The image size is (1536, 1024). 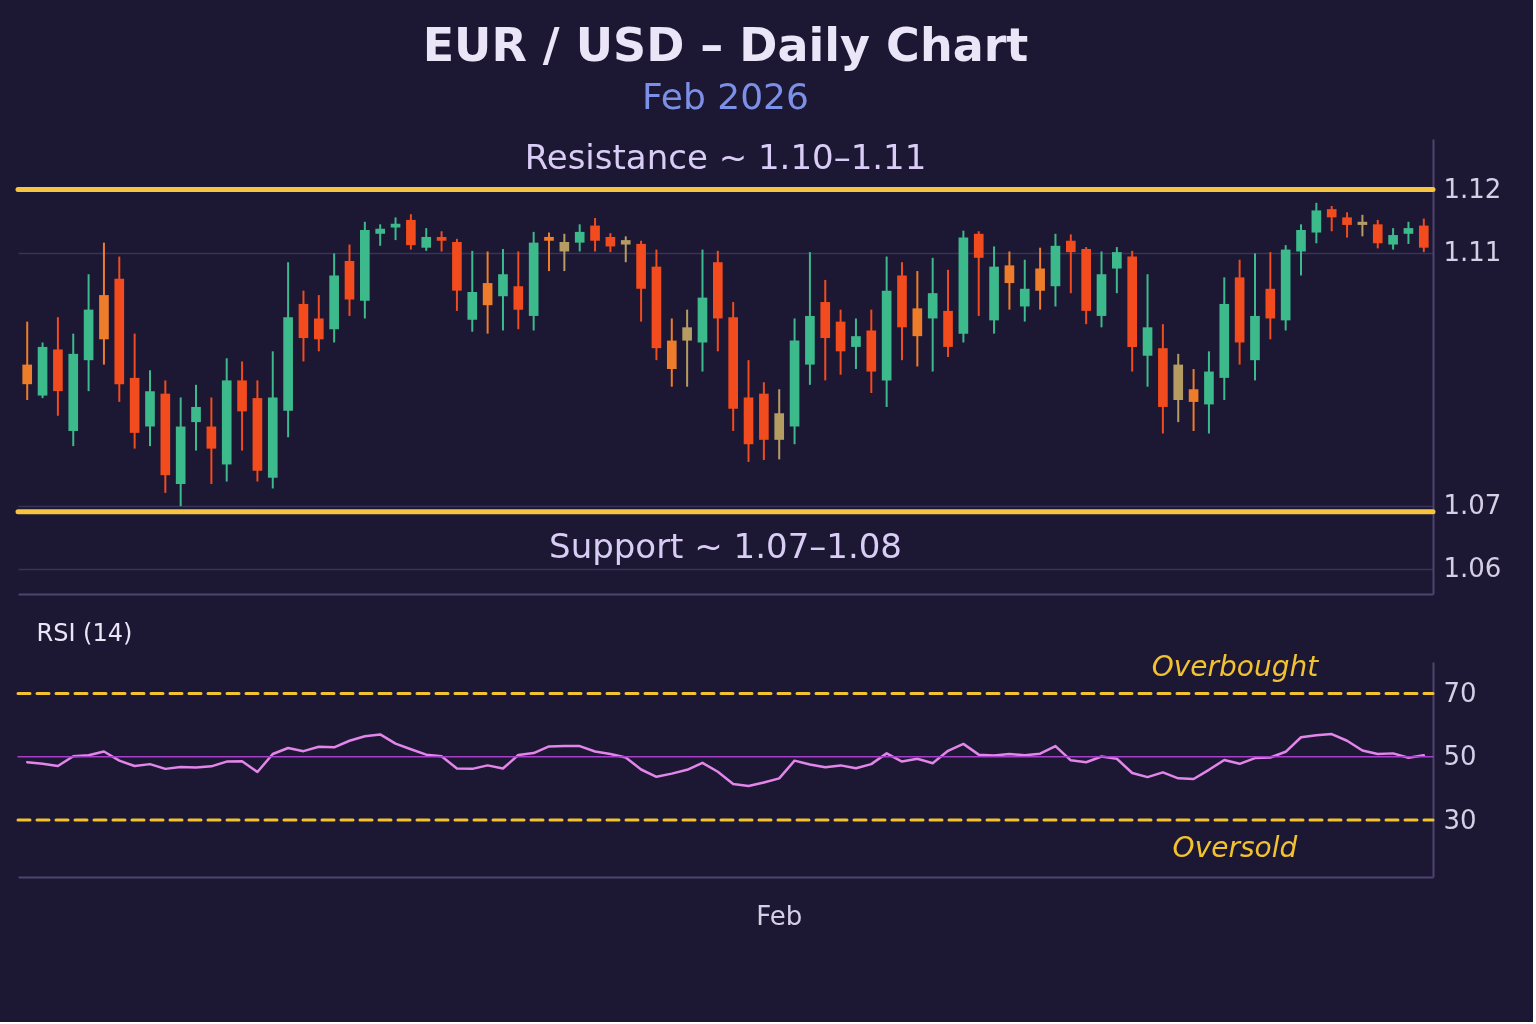 What do you see at coordinates (1460, 756) in the screenshot?
I see `y-tick-label: 50` at bounding box center [1460, 756].